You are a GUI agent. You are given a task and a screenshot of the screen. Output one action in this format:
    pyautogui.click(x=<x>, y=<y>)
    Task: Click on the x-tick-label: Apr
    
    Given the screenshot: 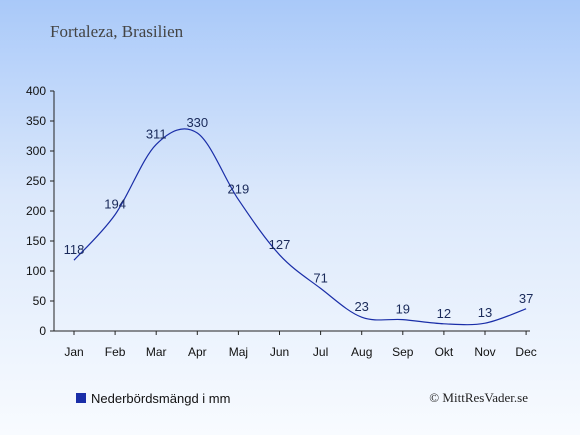 What is the action you would take?
    pyautogui.click(x=197, y=352)
    